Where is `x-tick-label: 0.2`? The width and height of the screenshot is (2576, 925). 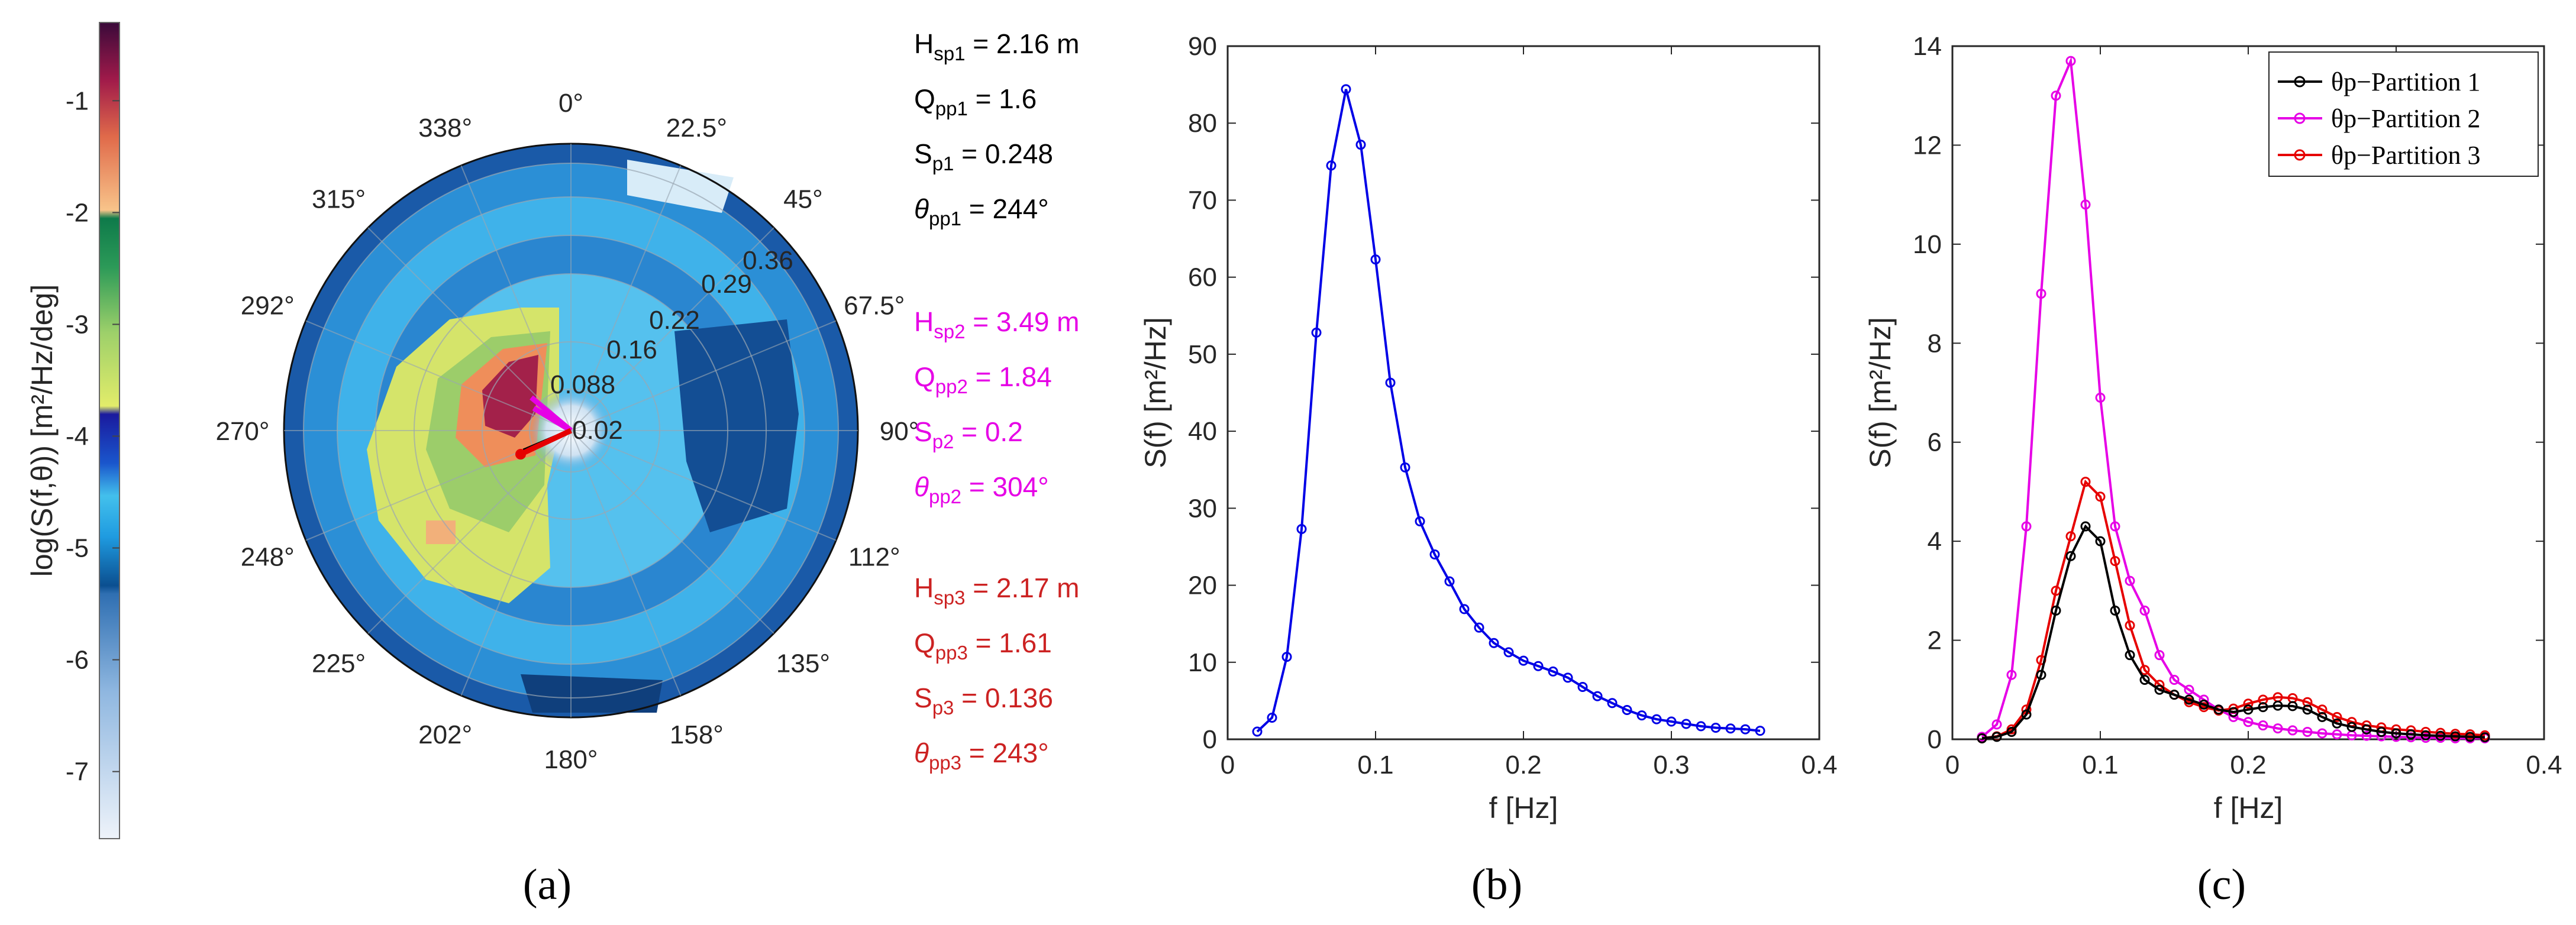 x-tick-label: 0.2 is located at coordinates (1523, 766).